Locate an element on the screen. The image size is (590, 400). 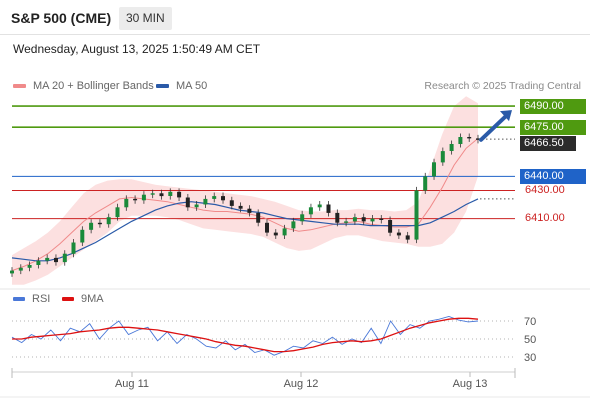
level-label-6475-00: 6475.00 is located at coordinates (553, 127).